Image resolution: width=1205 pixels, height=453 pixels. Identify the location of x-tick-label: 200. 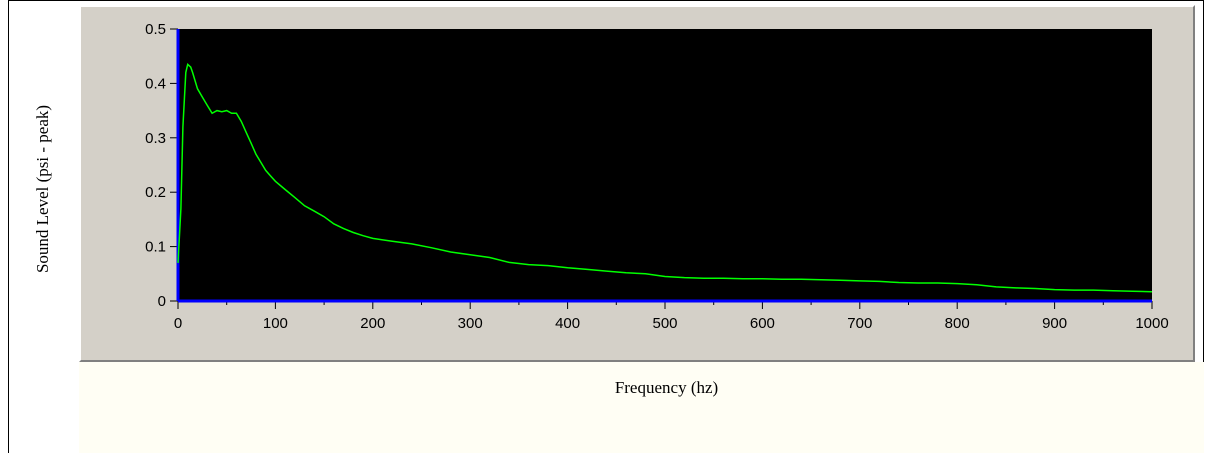
(372, 323).